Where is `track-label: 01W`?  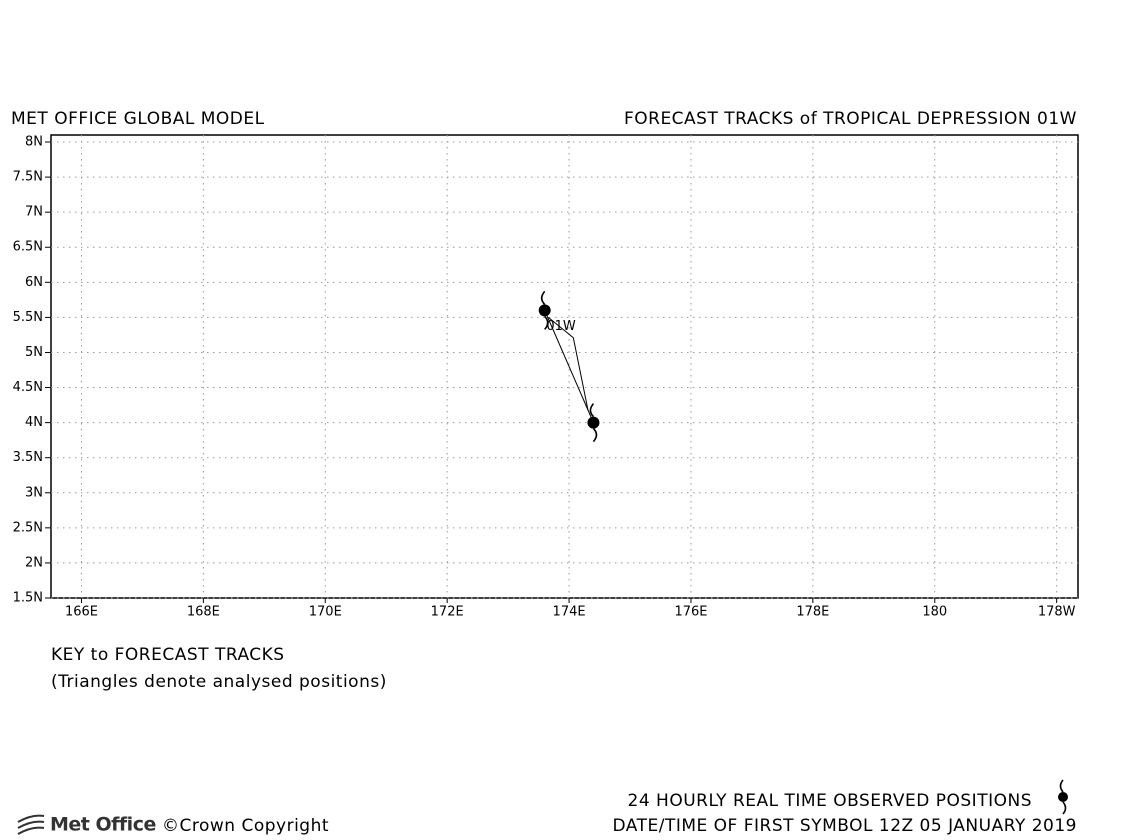 track-label: 01W is located at coordinates (561, 326).